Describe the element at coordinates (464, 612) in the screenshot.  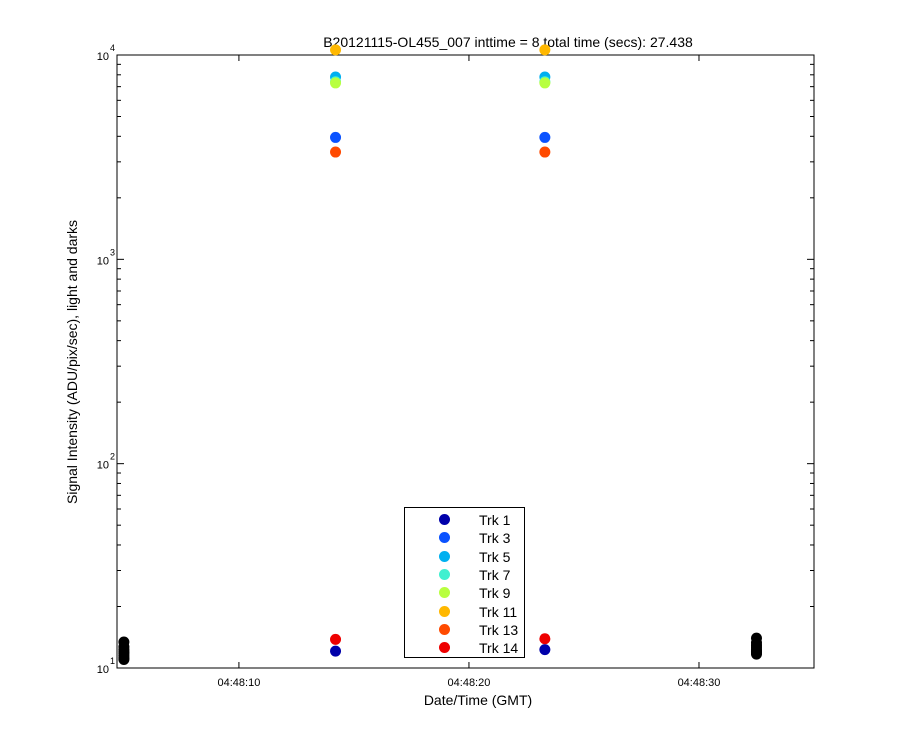
I see `legend-item: Trk 11` at that location.